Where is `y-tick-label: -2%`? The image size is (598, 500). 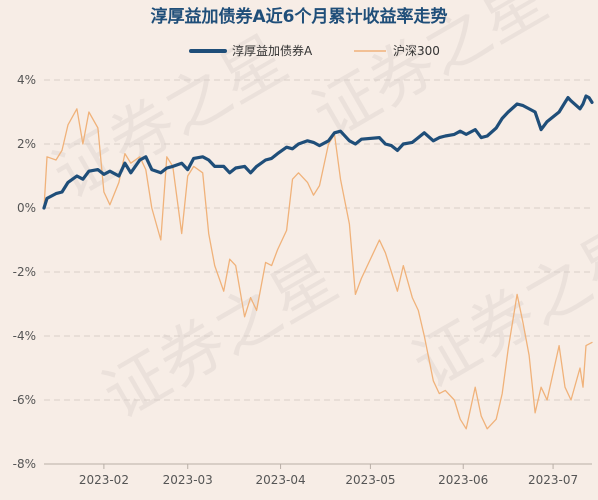 y-tick-label: -2% is located at coordinates (24, 272).